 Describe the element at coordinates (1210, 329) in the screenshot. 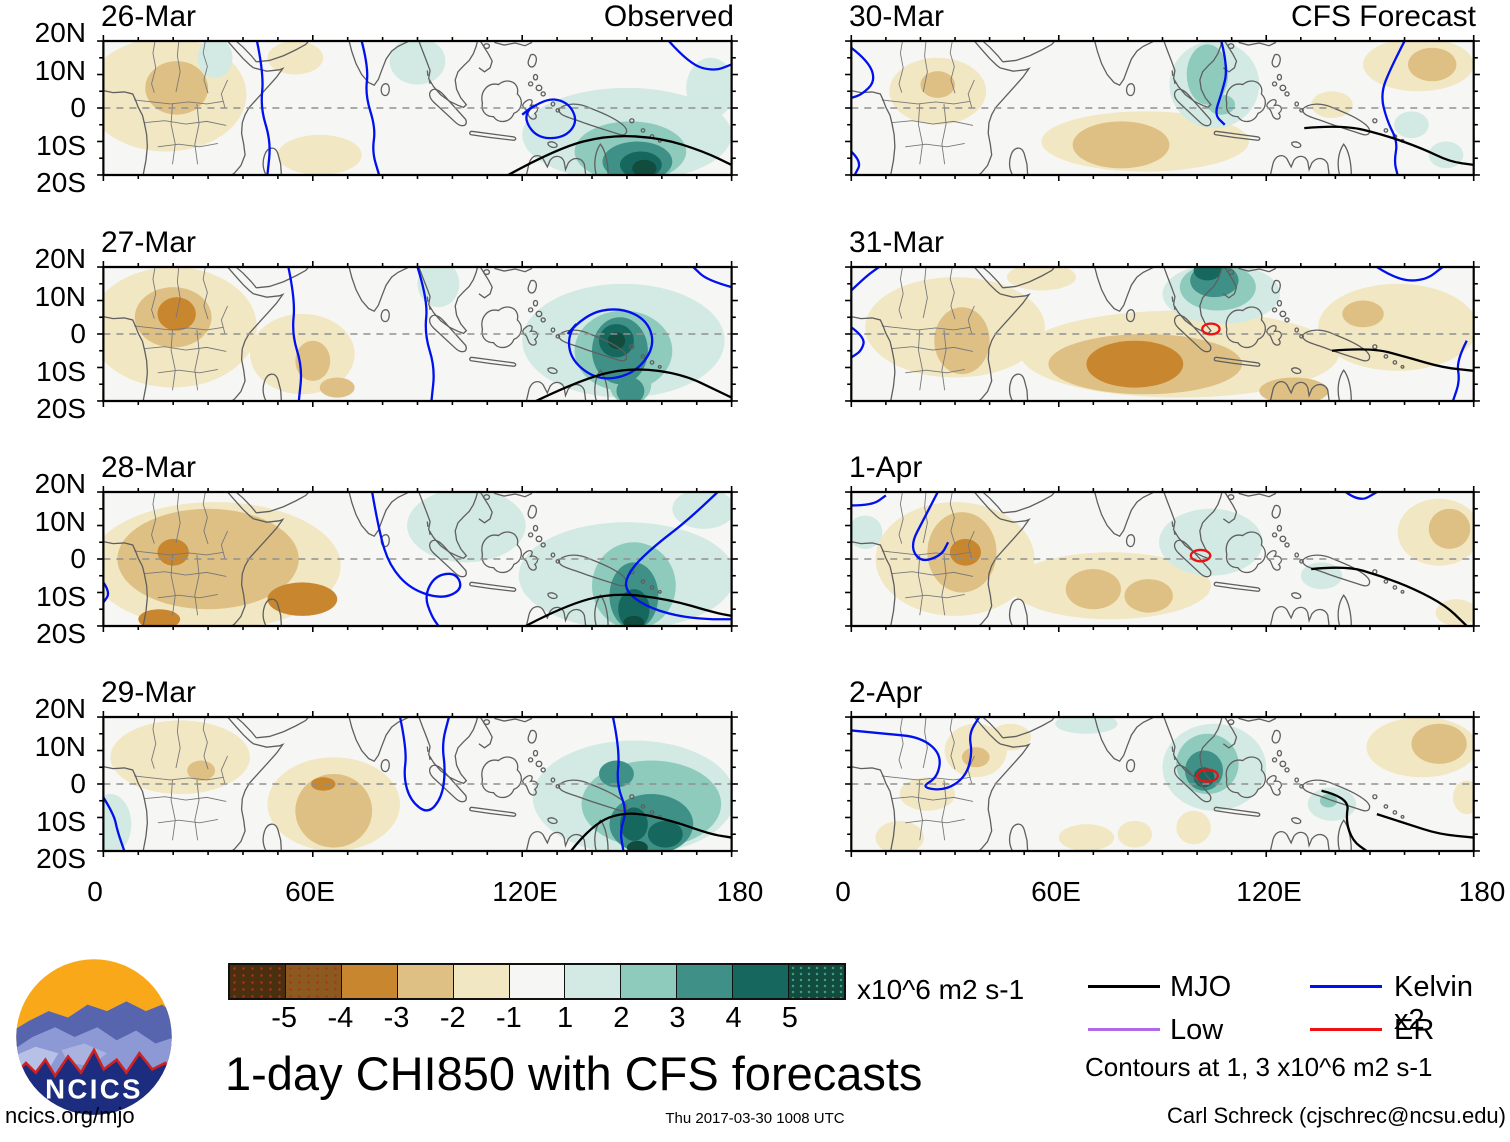

I see `er-contour` at that location.